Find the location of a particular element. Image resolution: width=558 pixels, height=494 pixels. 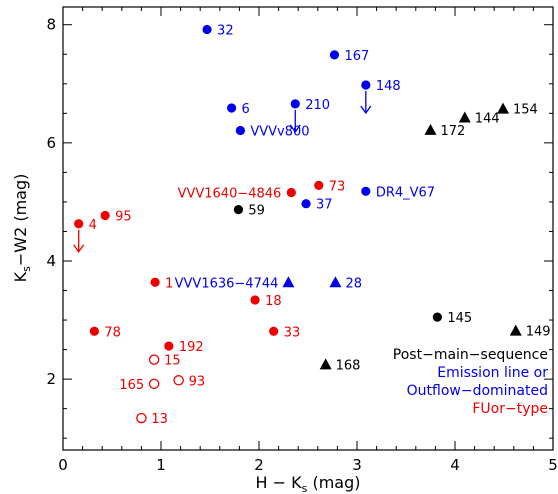

legend-entry: Post−main−sequence is located at coordinates (470, 355).